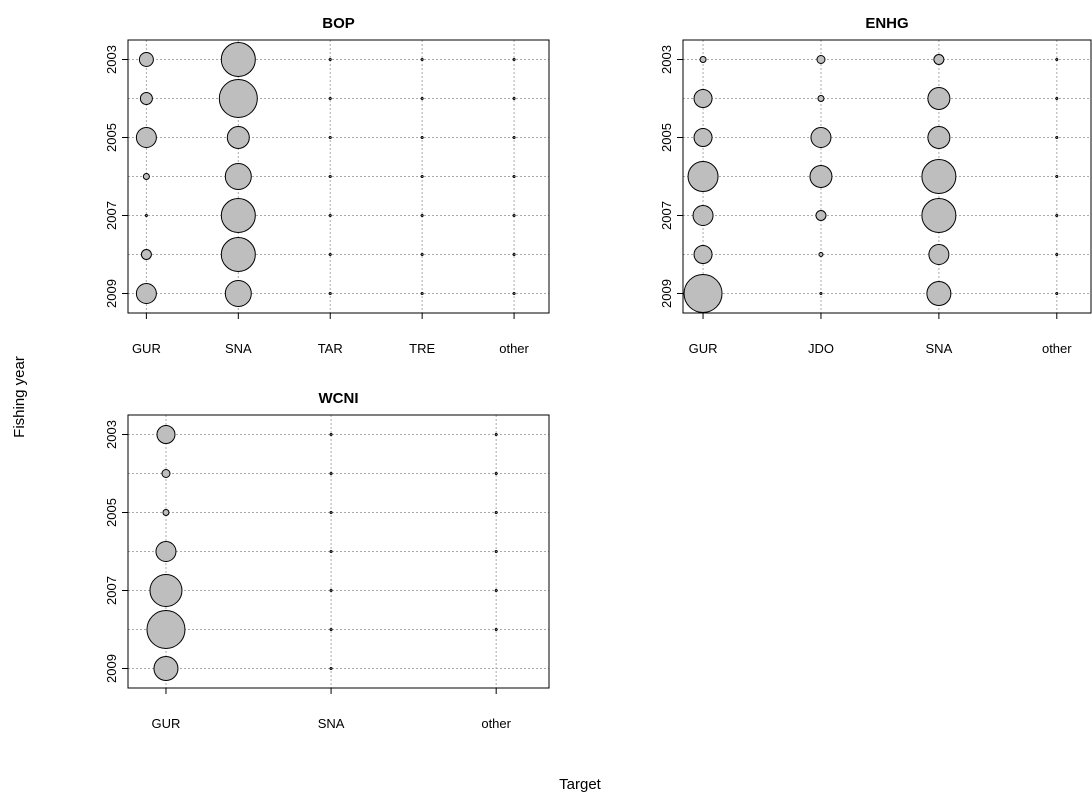  What do you see at coordinates (330, 348) in the screenshot?
I see `x-tick-label: TAR` at bounding box center [330, 348].